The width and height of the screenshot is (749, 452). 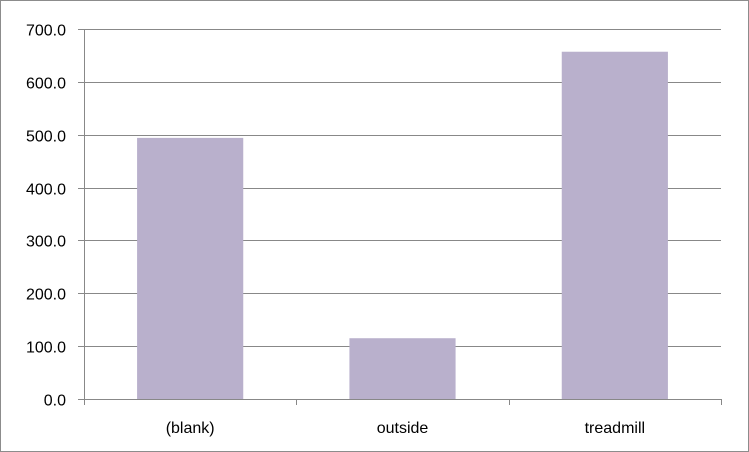 I want to click on y-tick-label: 600.0, so click(x=46, y=84).